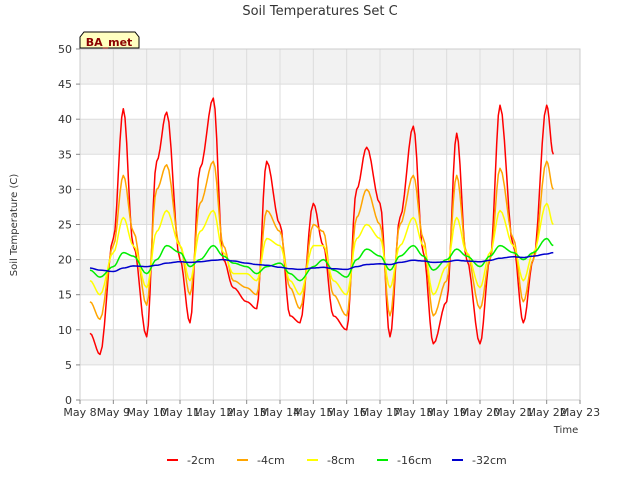 Image resolution: width=640 pixels, height=484 pixels. I want to click on y-tick-label: 50, so click(65, 49).